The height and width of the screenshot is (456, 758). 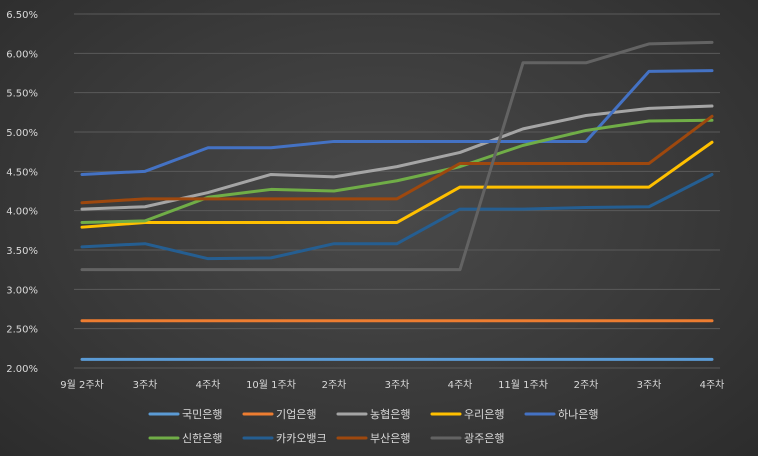 What do you see at coordinates (390, 414) in the screenshot?
I see `legend-label: 농협은행` at bounding box center [390, 414].